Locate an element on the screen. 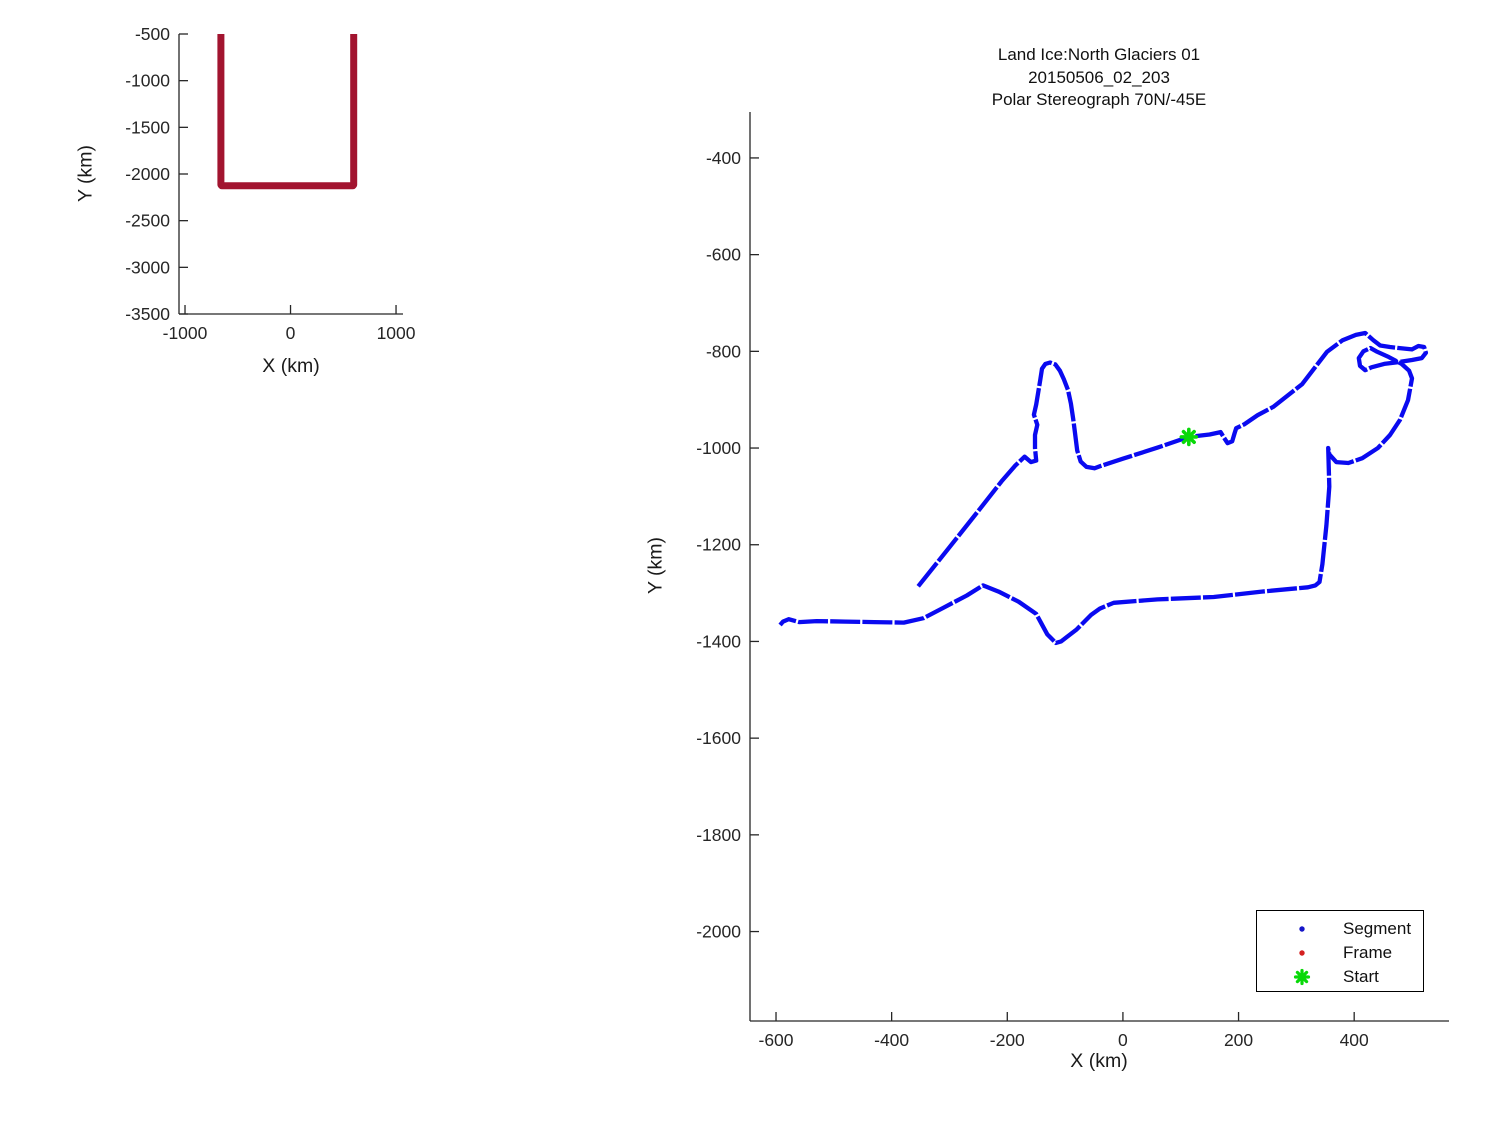 The height and width of the screenshot is (1125, 1500). main-plot-y-tick-label: -1600 is located at coordinates (718, 738).